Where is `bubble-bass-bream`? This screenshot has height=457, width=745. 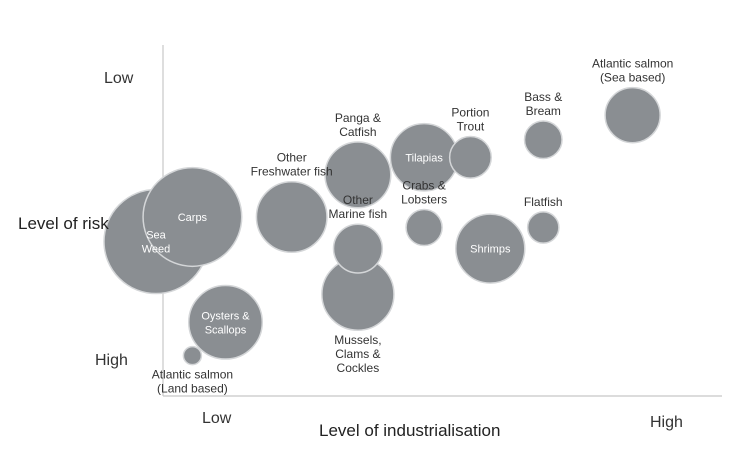
bubble-bass-bream is located at coordinates (543, 140).